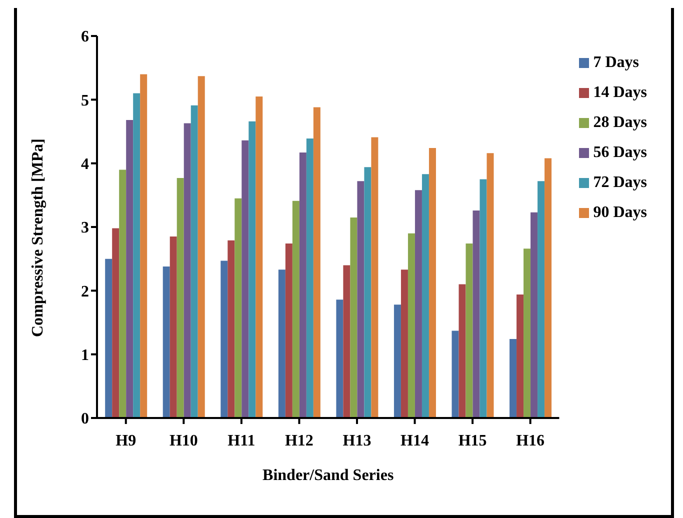 This screenshot has height=518, width=683. What do you see at coordinates (620, 92) in the screenshot?
I see `legend-label: 14 Days` at bounding box center [620, 92].